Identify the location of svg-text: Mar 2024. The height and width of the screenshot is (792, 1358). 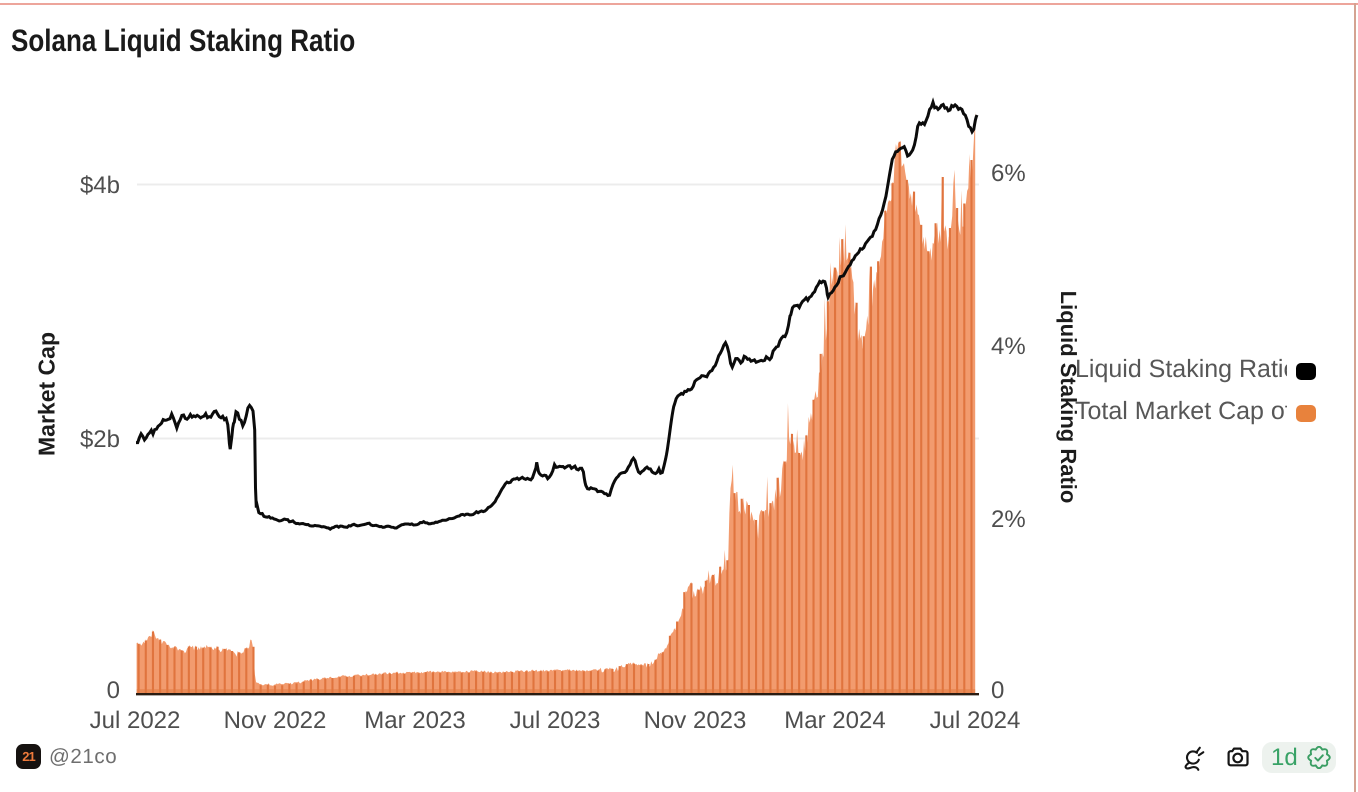
(834, 720).